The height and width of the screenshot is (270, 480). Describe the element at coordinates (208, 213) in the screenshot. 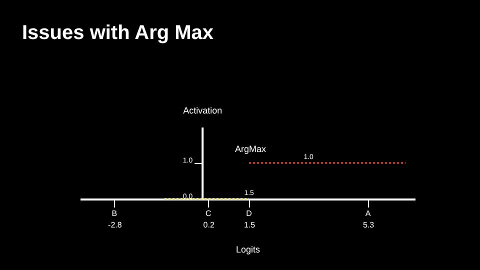

I see `text: C` at that location.